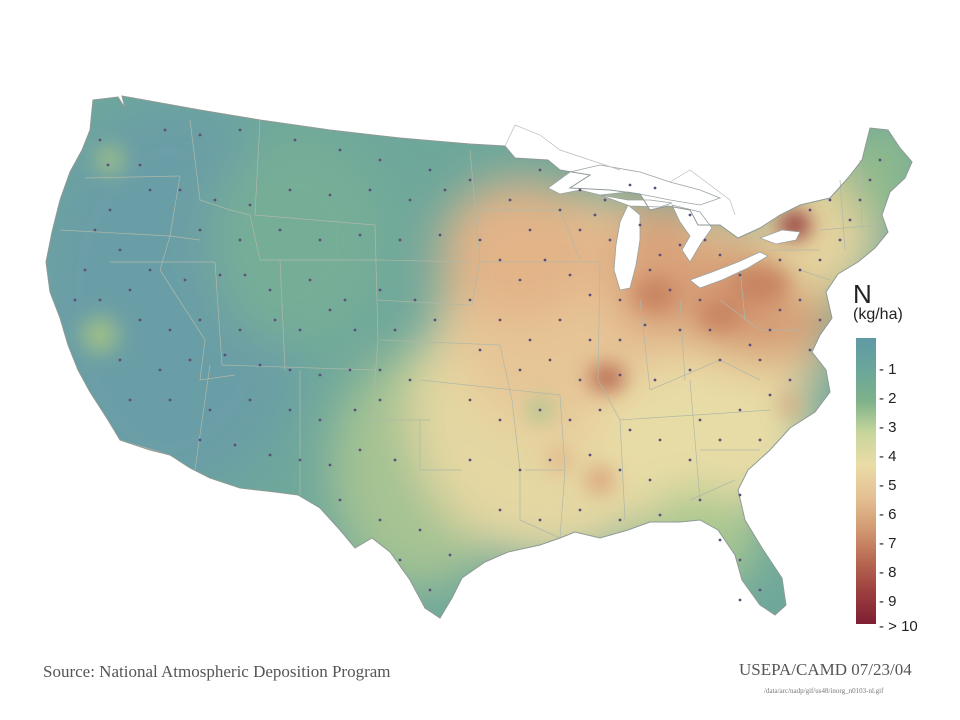 The height and width of the screenshot is (720, 960). Describe the element at coordinates (627, 247) in the screenshot. I see `lake-michigan` at that location.